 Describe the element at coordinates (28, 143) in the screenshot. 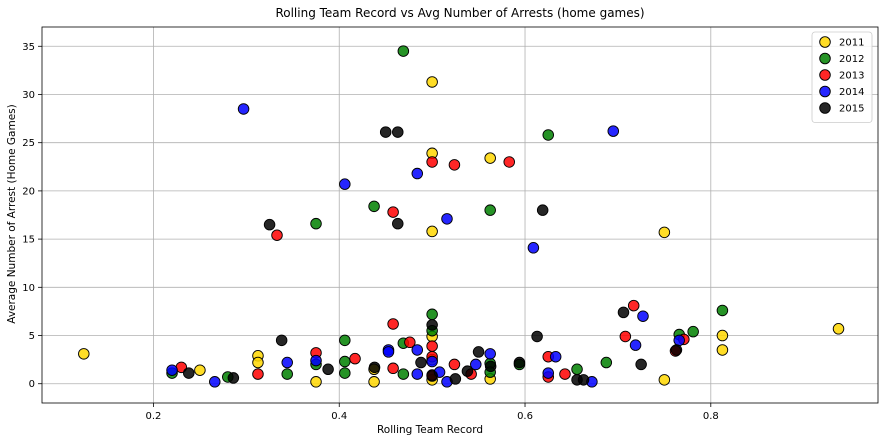

I see `y-tick-label: 25` at that location.